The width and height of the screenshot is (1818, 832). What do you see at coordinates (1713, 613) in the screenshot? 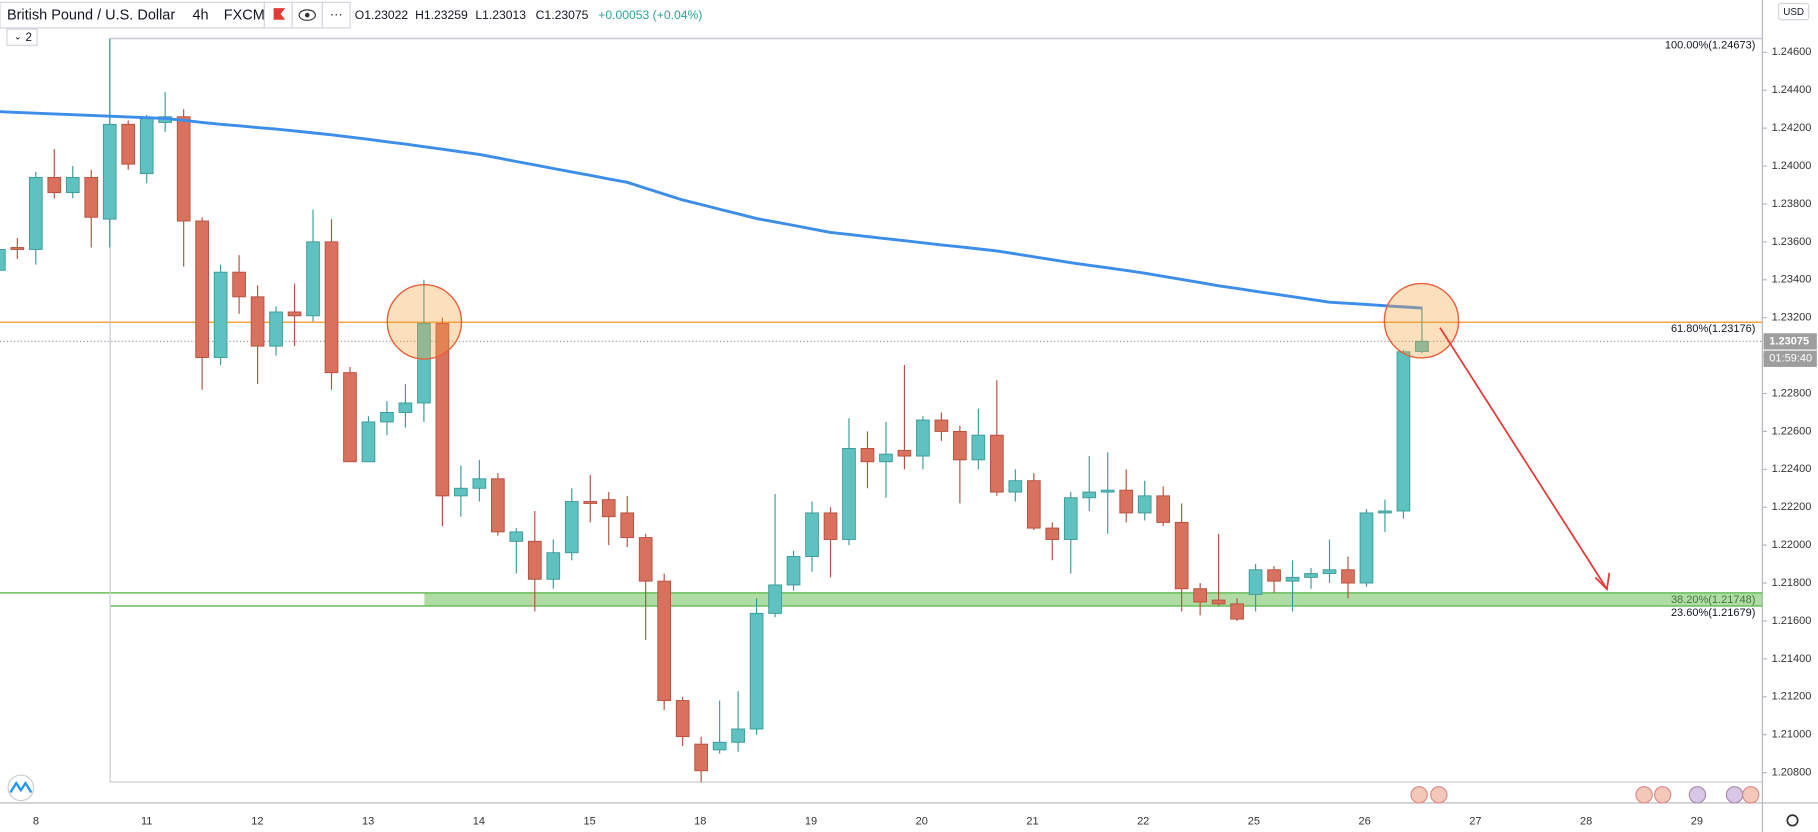
I see `fib-label: 23.60%(1.21679)` at bounding box center [1713, 613].